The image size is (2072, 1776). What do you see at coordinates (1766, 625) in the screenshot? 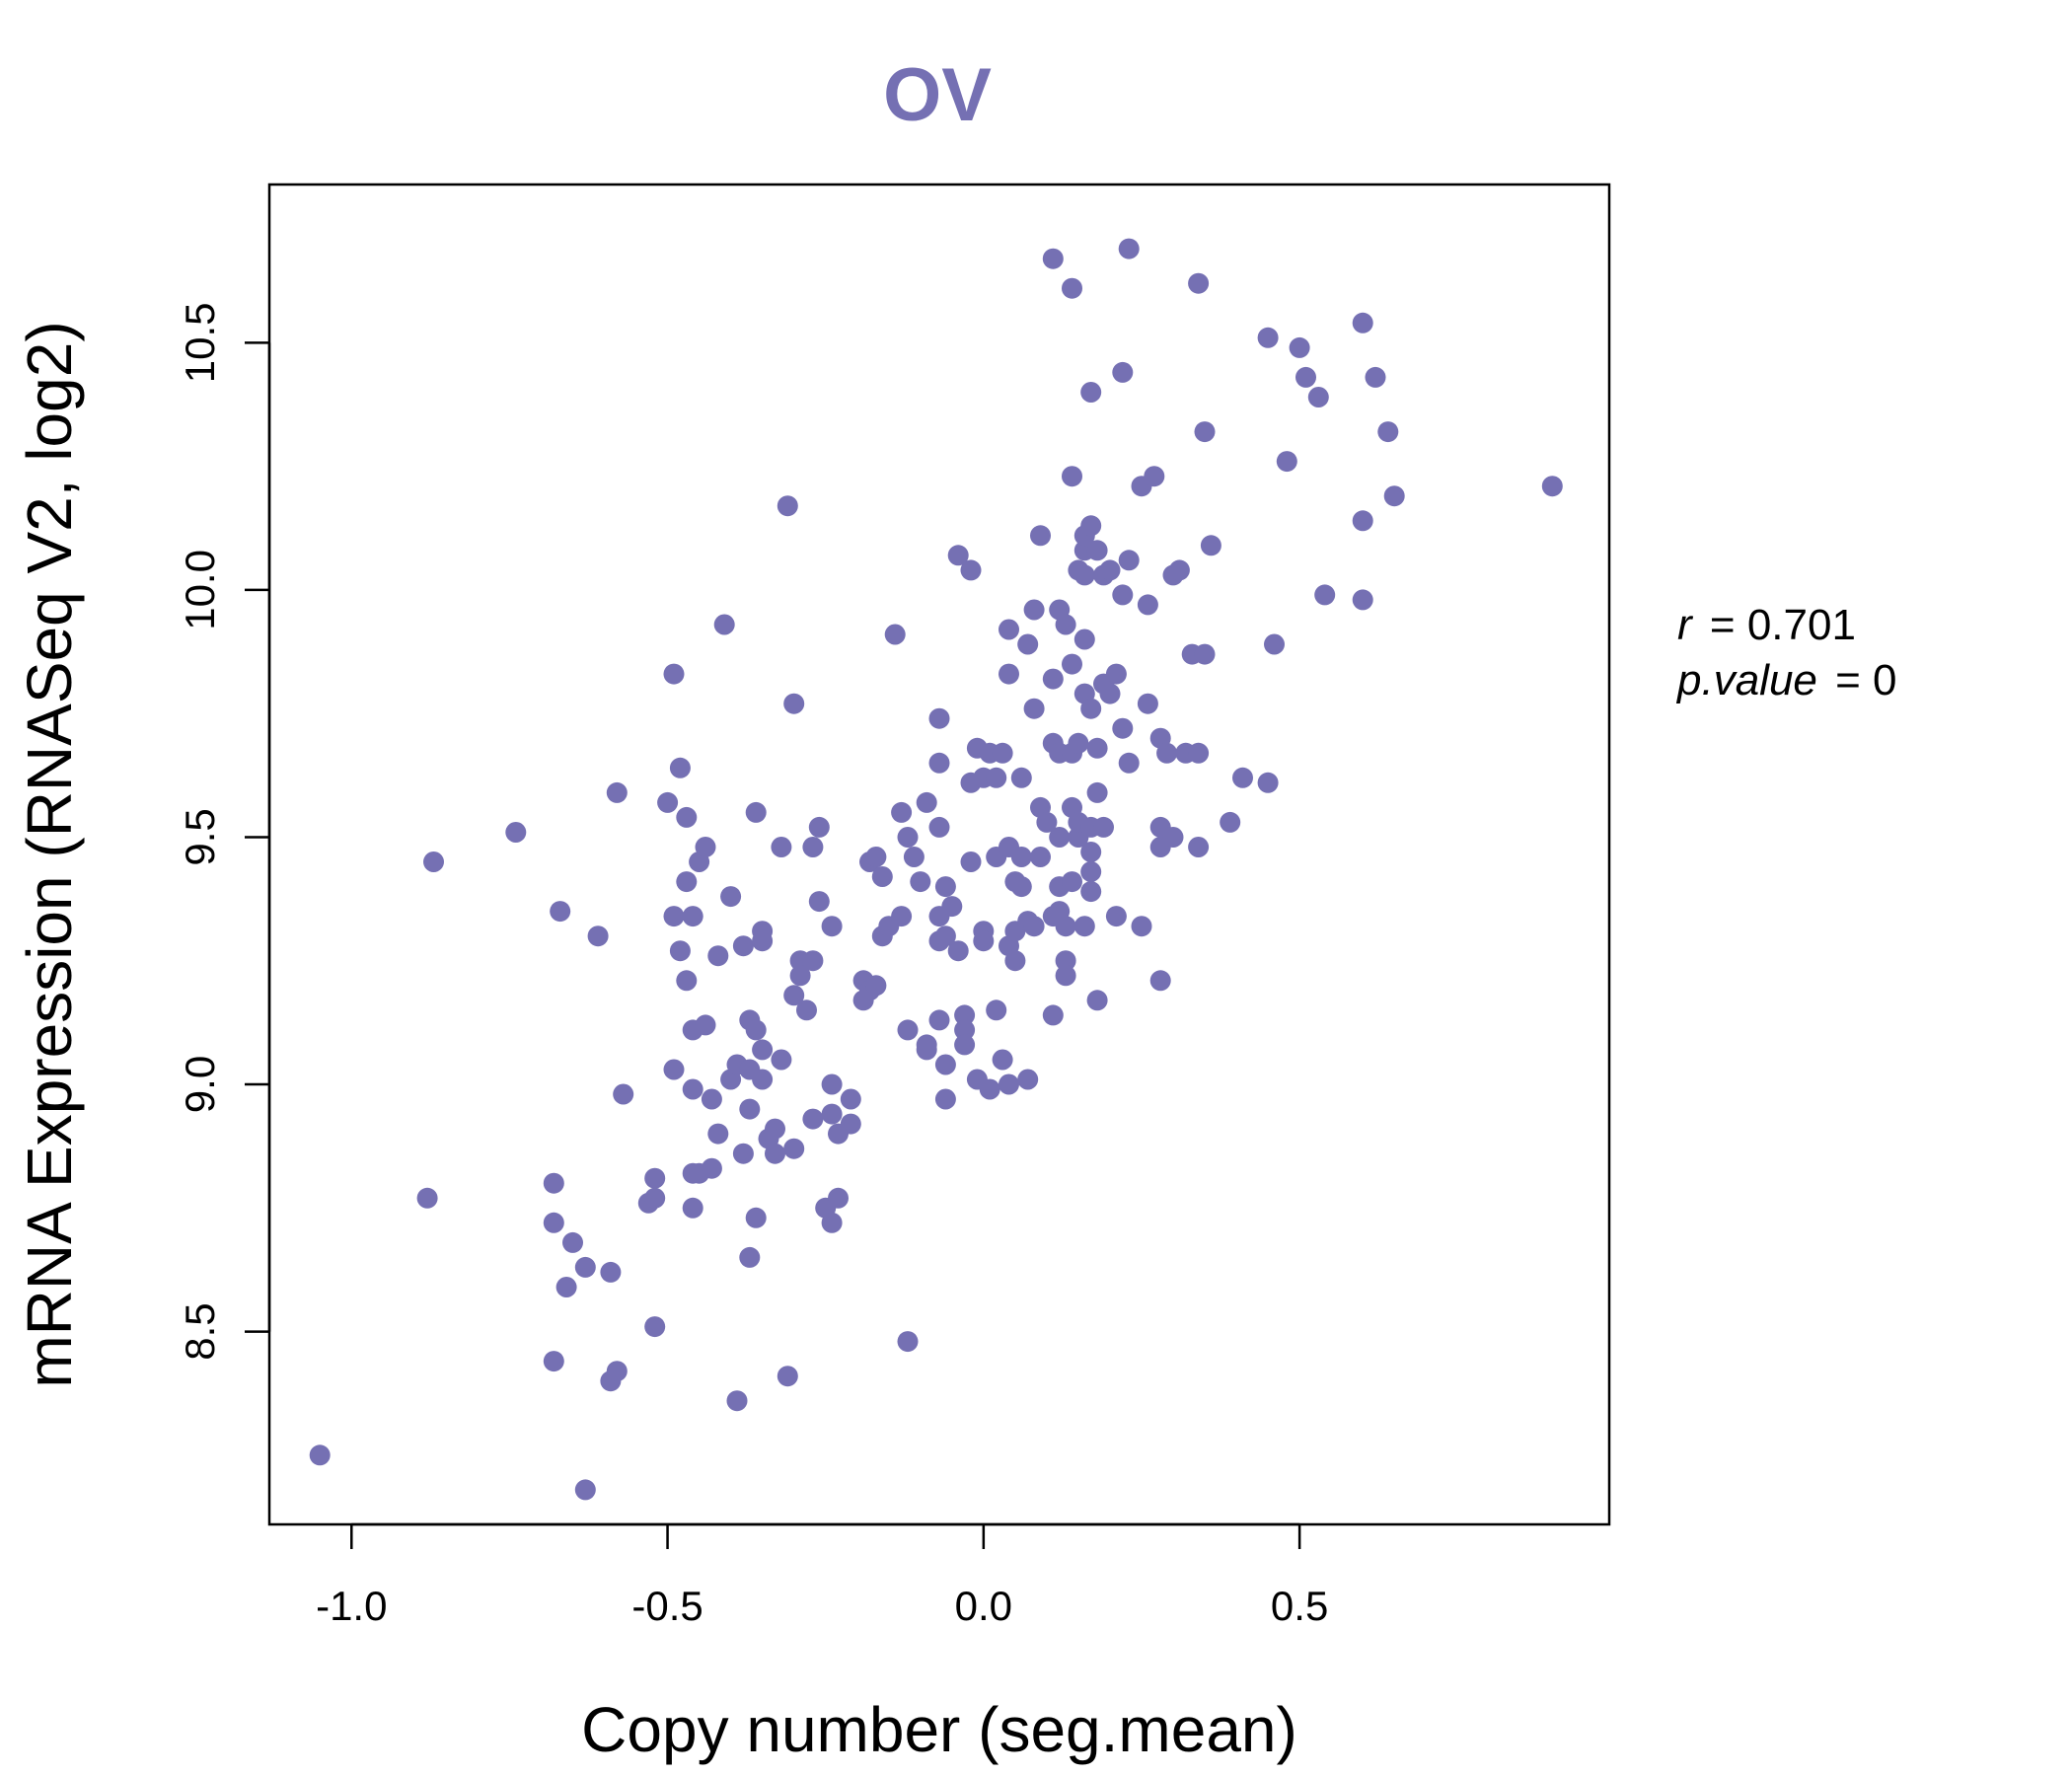
I see `r-stat: r = 0.701` at bounding box center [1766, 625].